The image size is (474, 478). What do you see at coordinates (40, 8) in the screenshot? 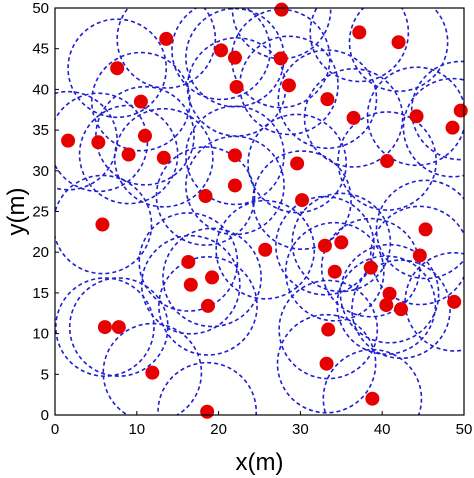
I see `y-tick-label: 50` at bounding box center [40, 8].